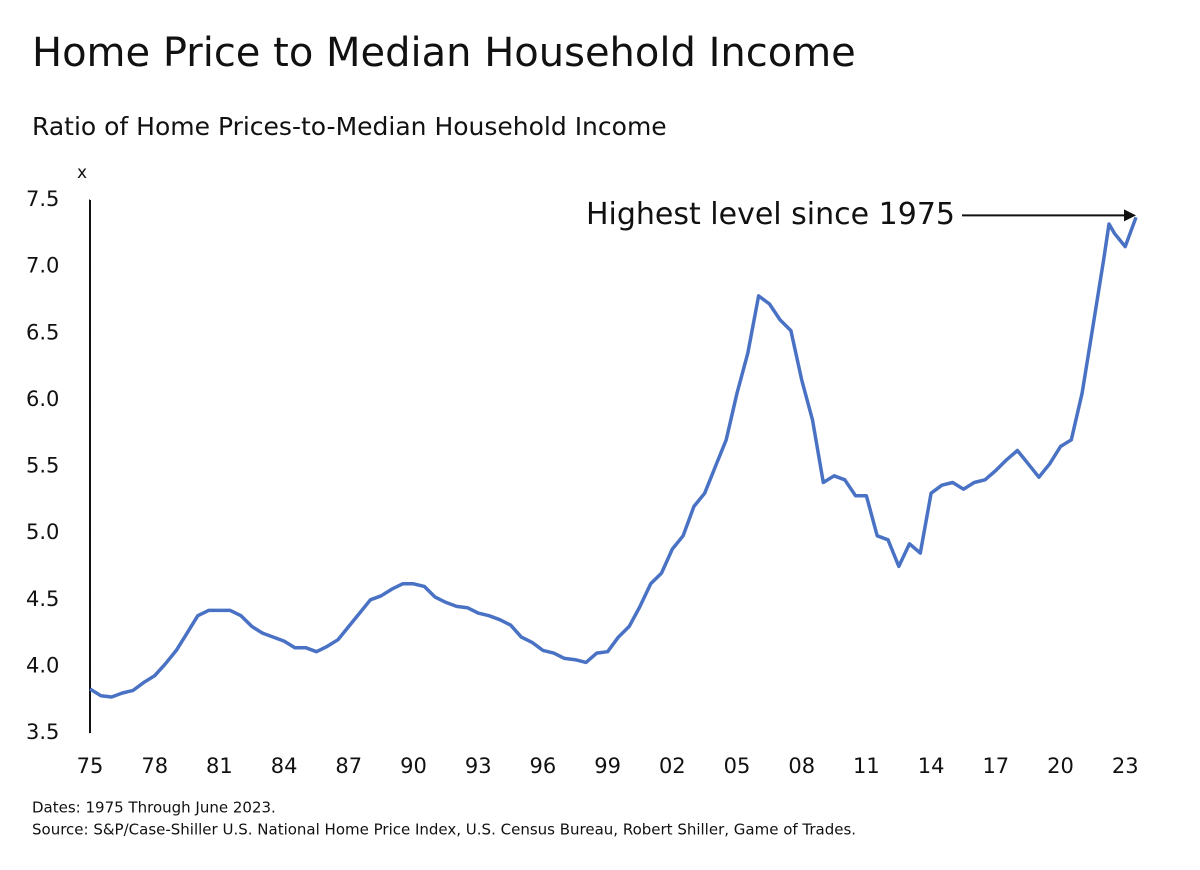 The width and height of the screenshot is (1200, 870). Describe the element at coordinates (801, 766) in the screenshot. I see `x-tick-label: 08` at that location.